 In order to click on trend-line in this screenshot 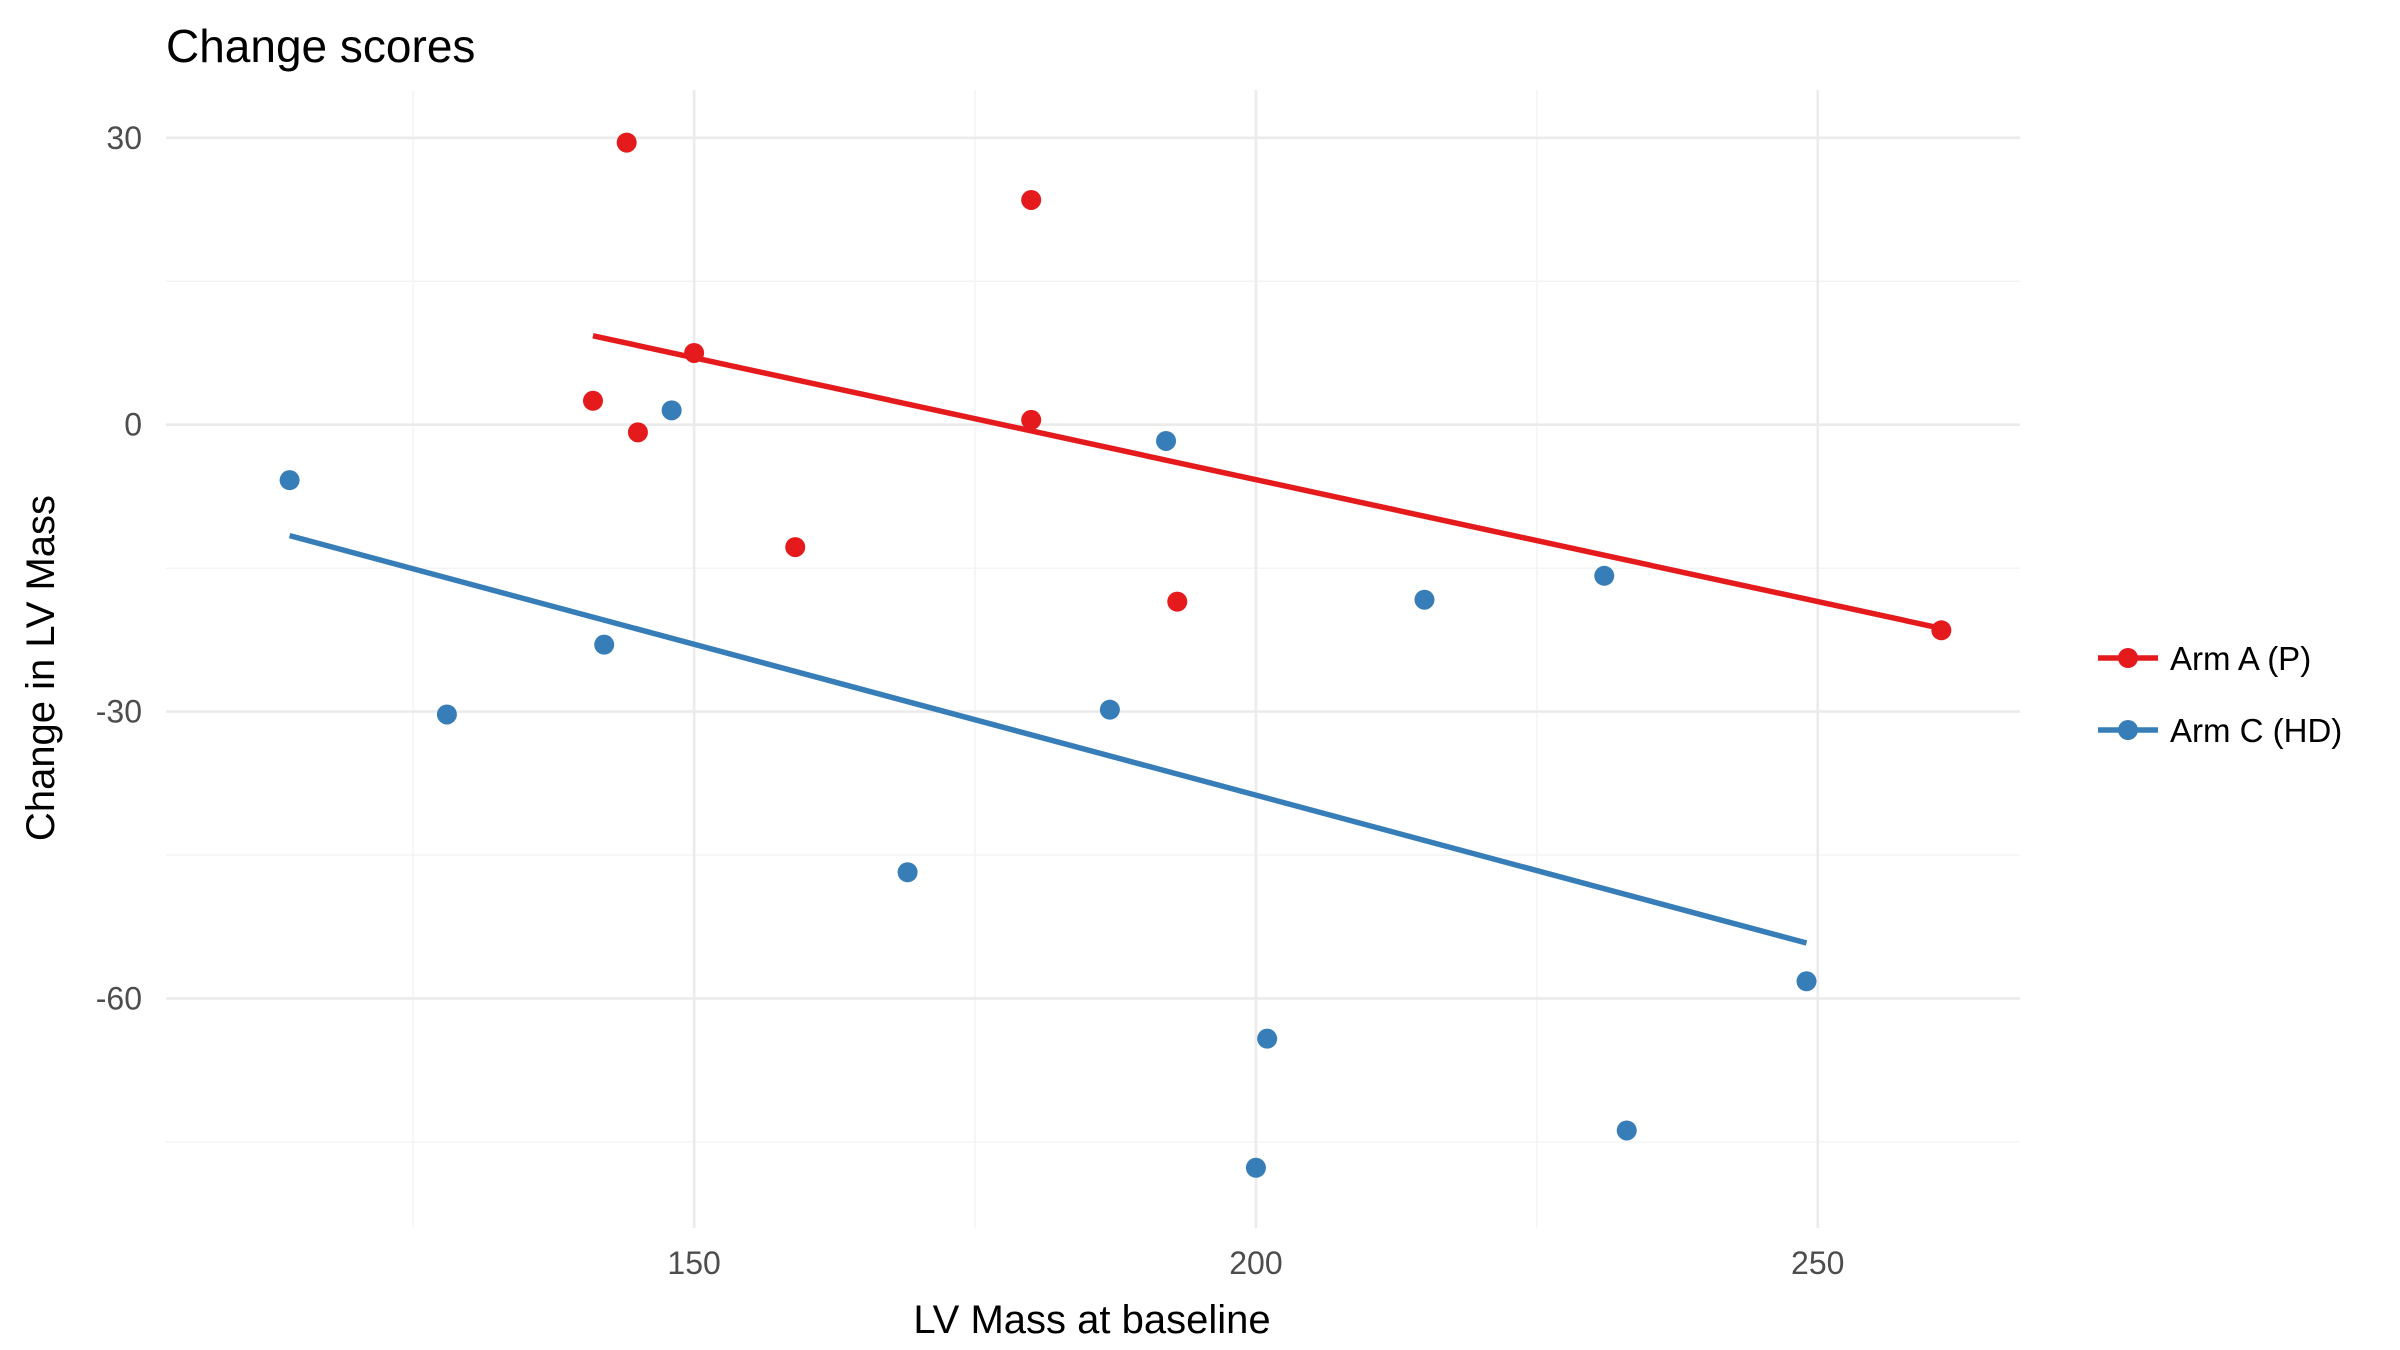, I will do `click(1267, 482)`.